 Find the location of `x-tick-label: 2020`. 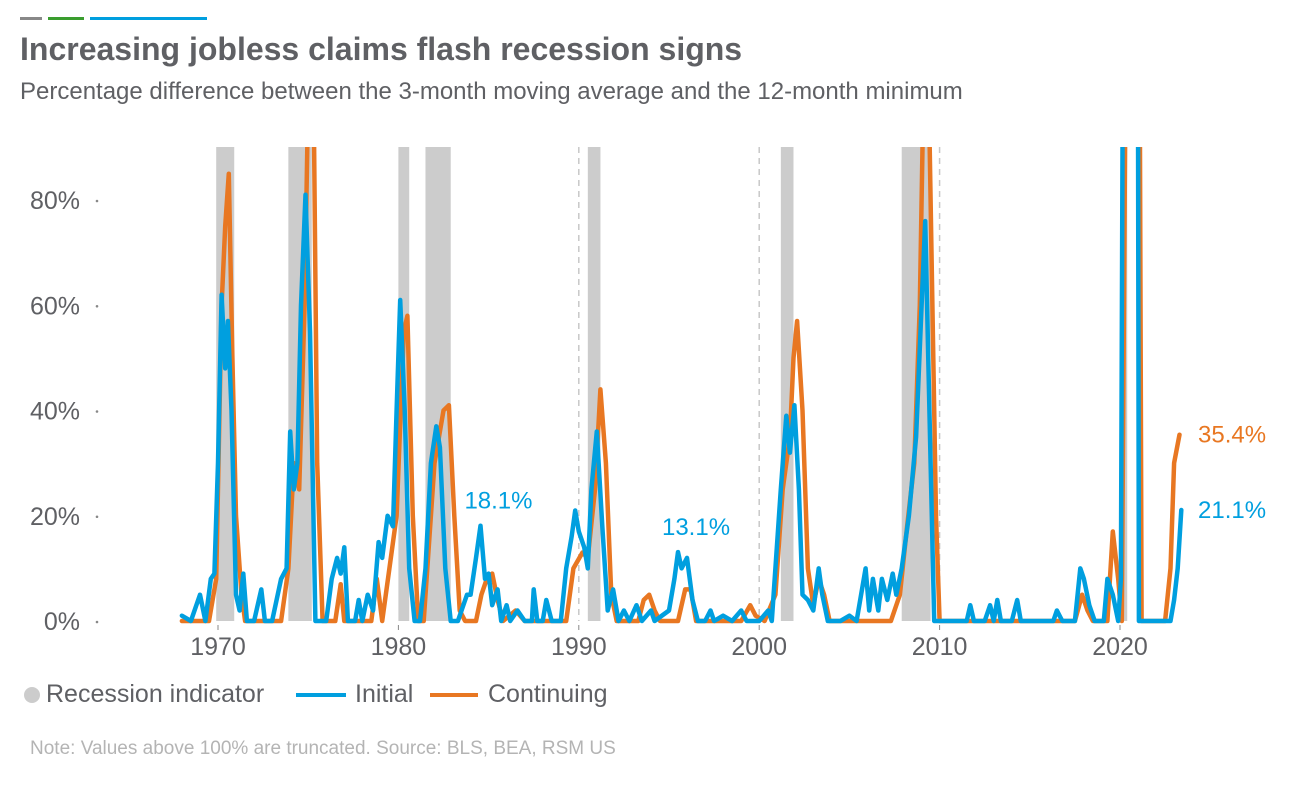

x-tick-label: 2020 is located at coordinates (1120, 647).